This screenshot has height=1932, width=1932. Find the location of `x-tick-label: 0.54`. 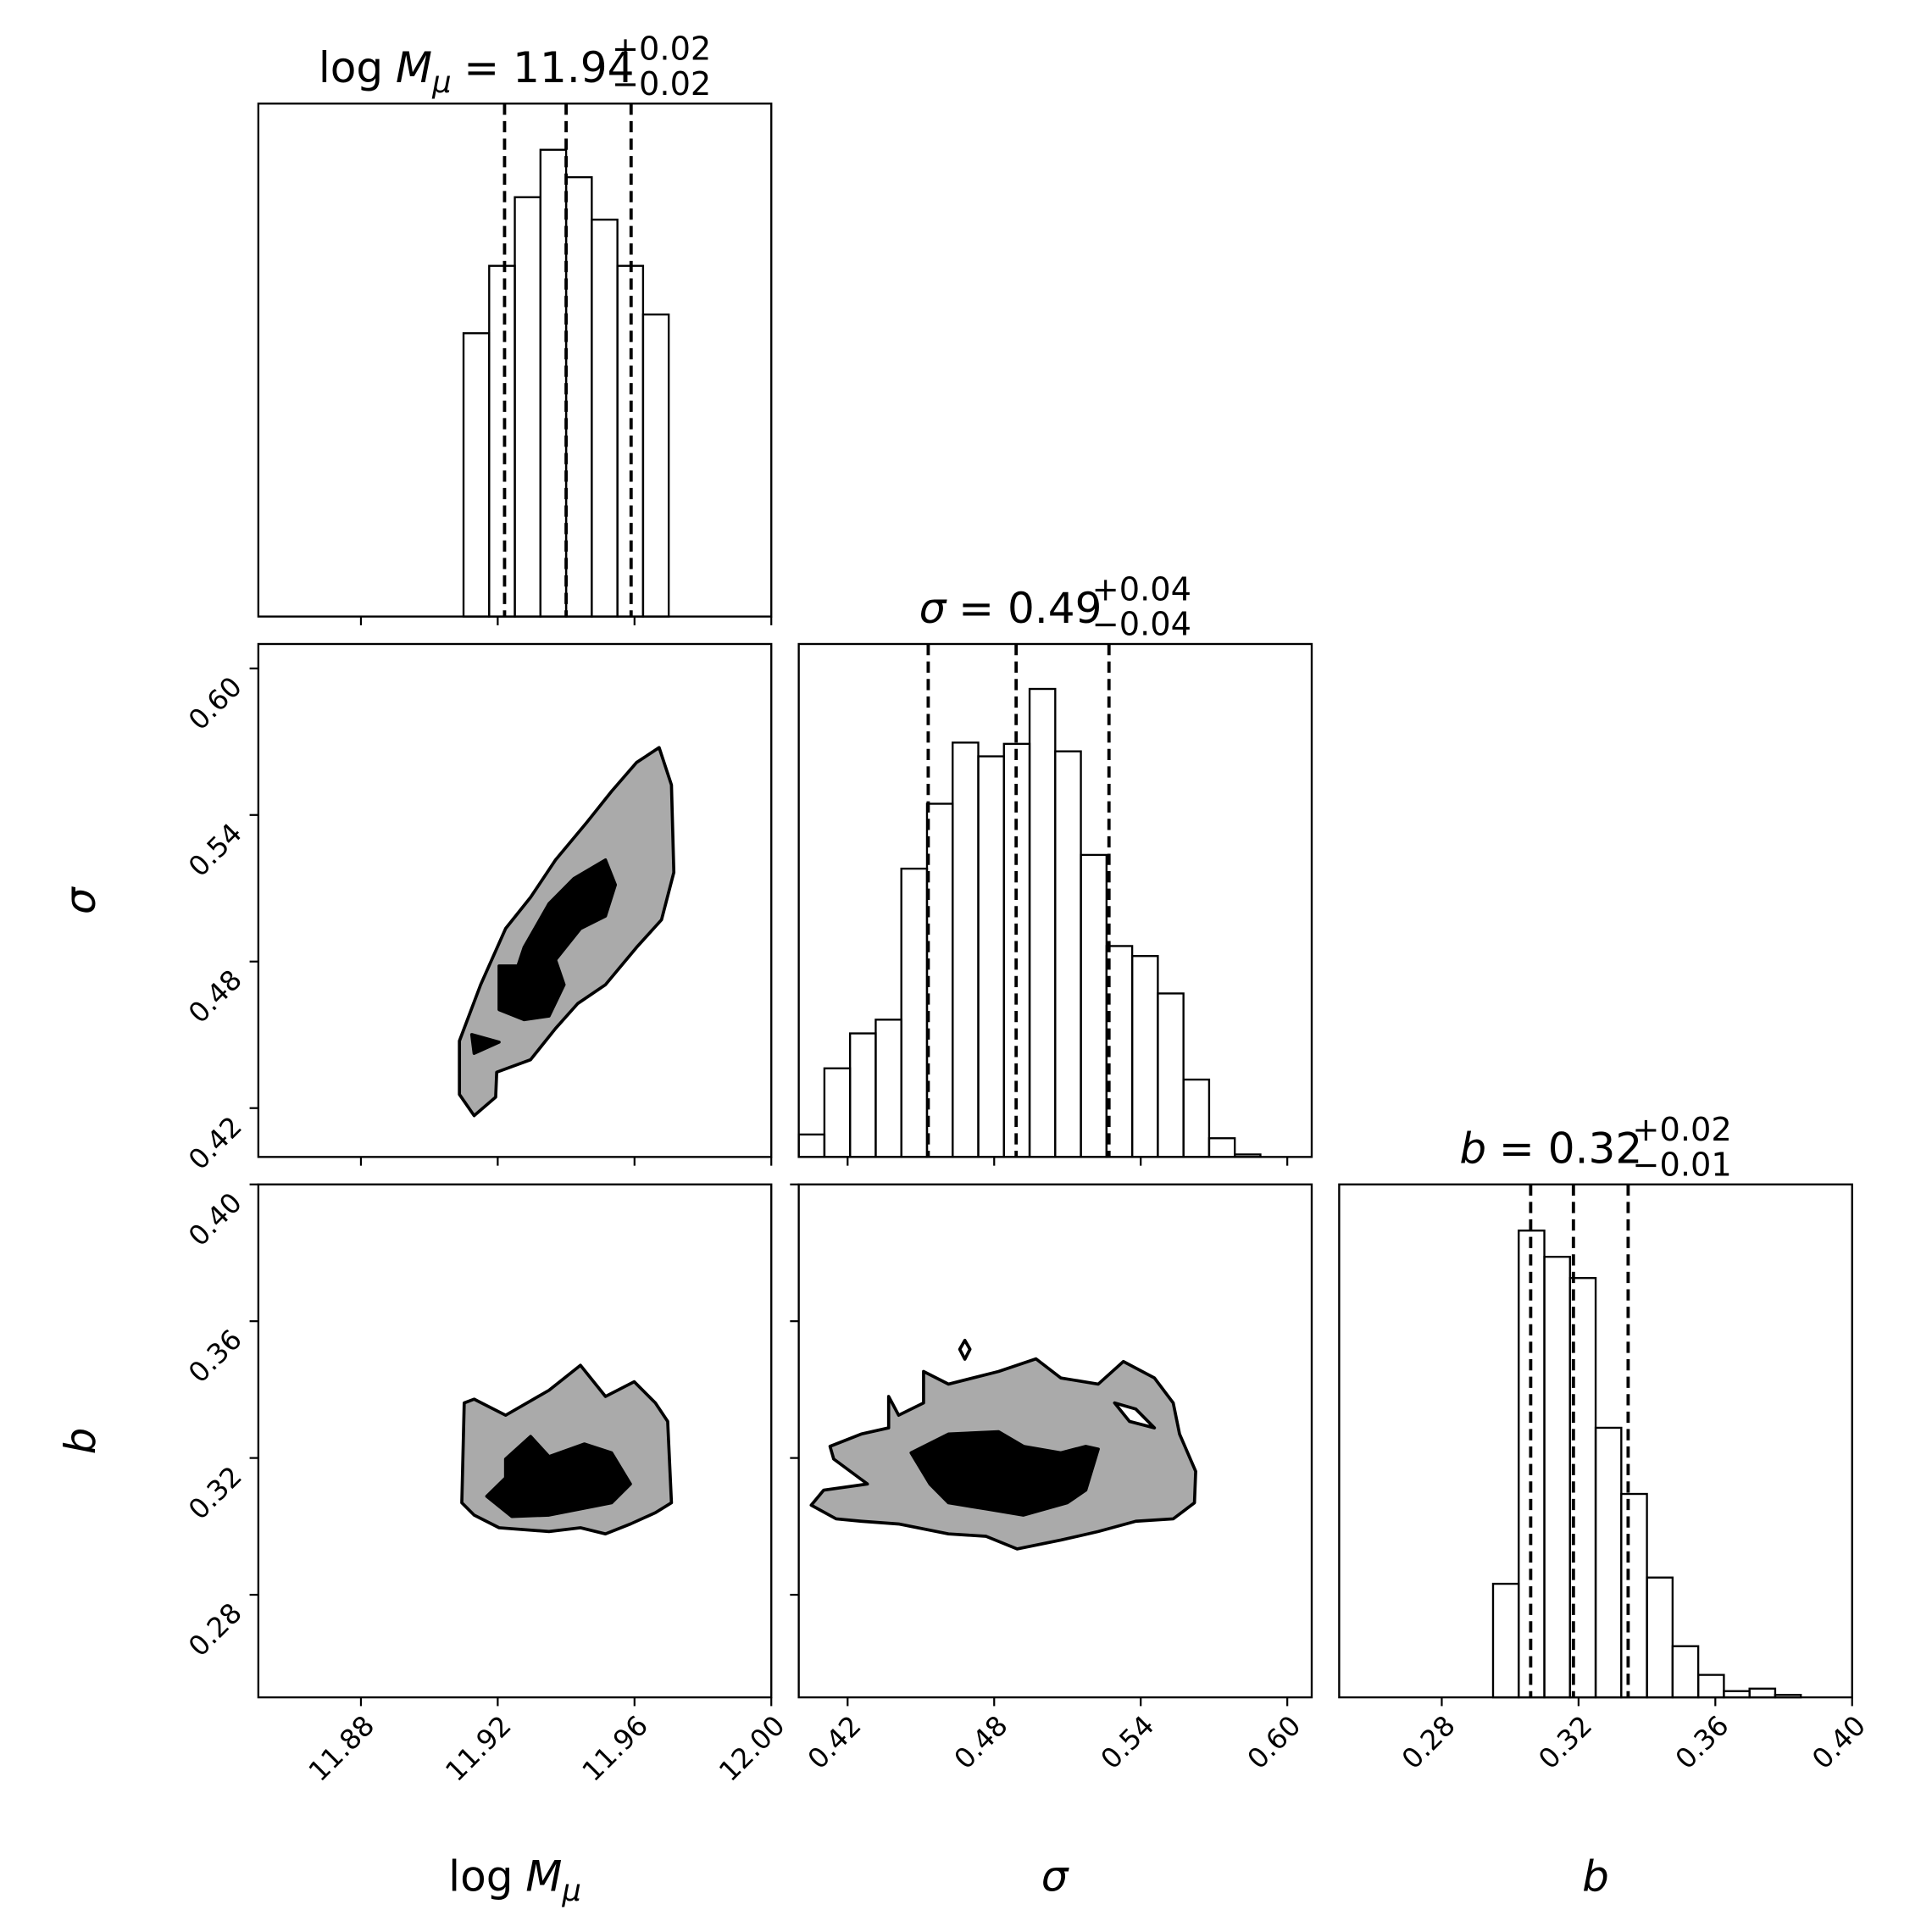

x-tick-label: 0.54 is located at coordinates (1128, 1742).